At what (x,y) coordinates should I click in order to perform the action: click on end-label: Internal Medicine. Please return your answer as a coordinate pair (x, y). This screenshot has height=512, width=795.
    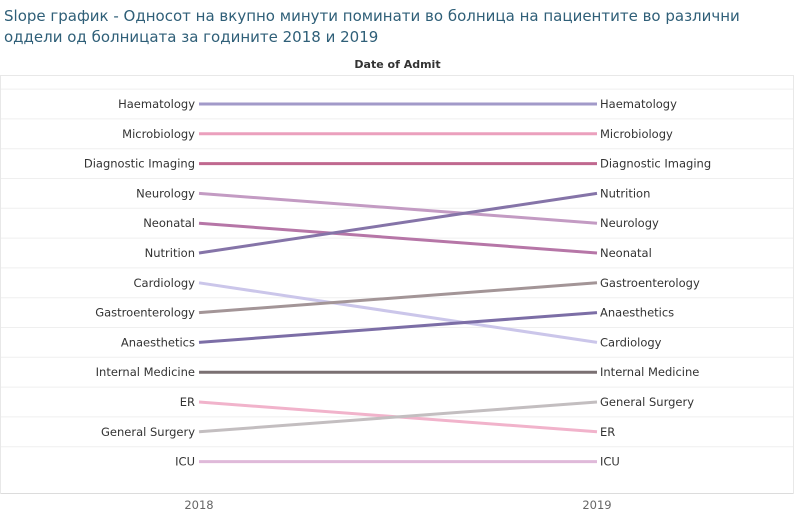
    Looking at the image, I should click on (649, 372).